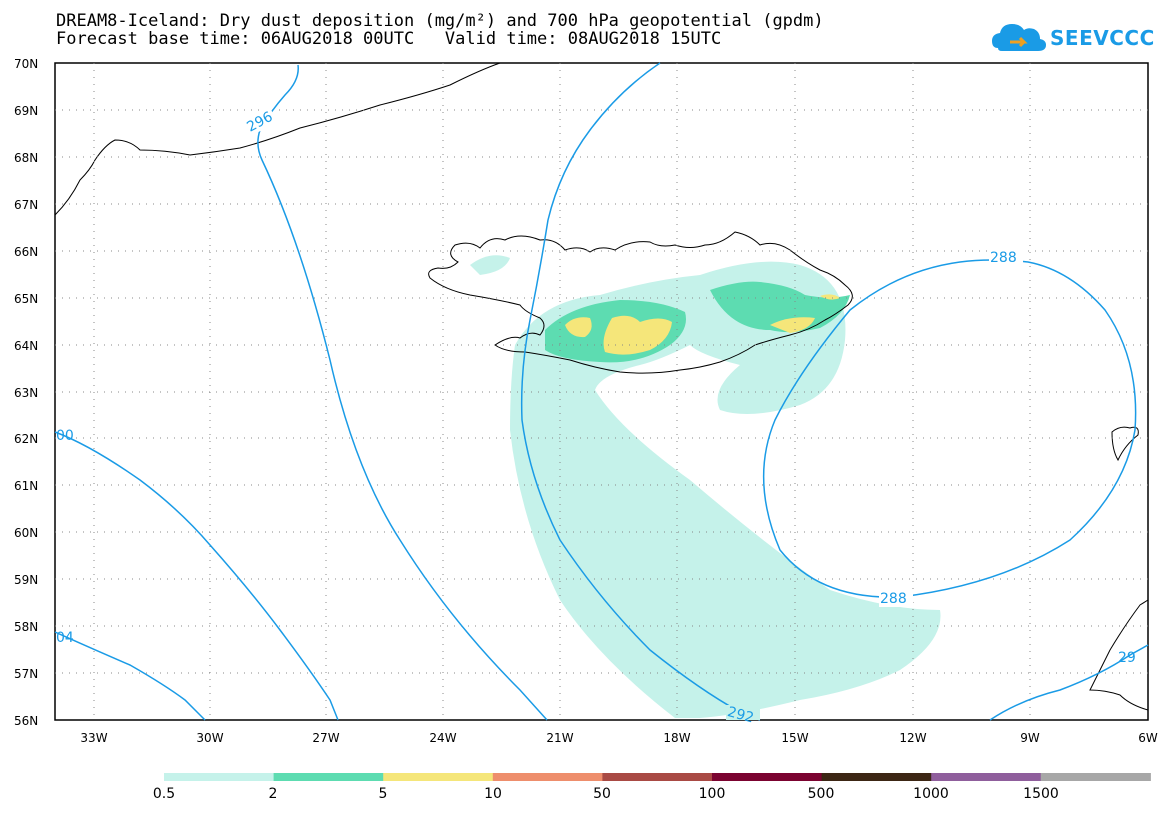 The width and height of the screenshot is (1175, 815). What do you see at coordinates (277, 139) in the screenshot?
I see `greenland-coast` at bounding box center [277, 139].